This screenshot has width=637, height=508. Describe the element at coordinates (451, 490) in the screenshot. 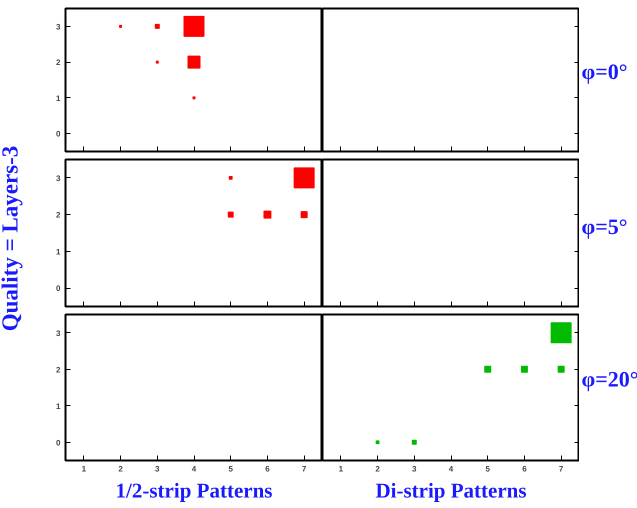

I see `x-axis-title: Di-strip Patterns` at that location.